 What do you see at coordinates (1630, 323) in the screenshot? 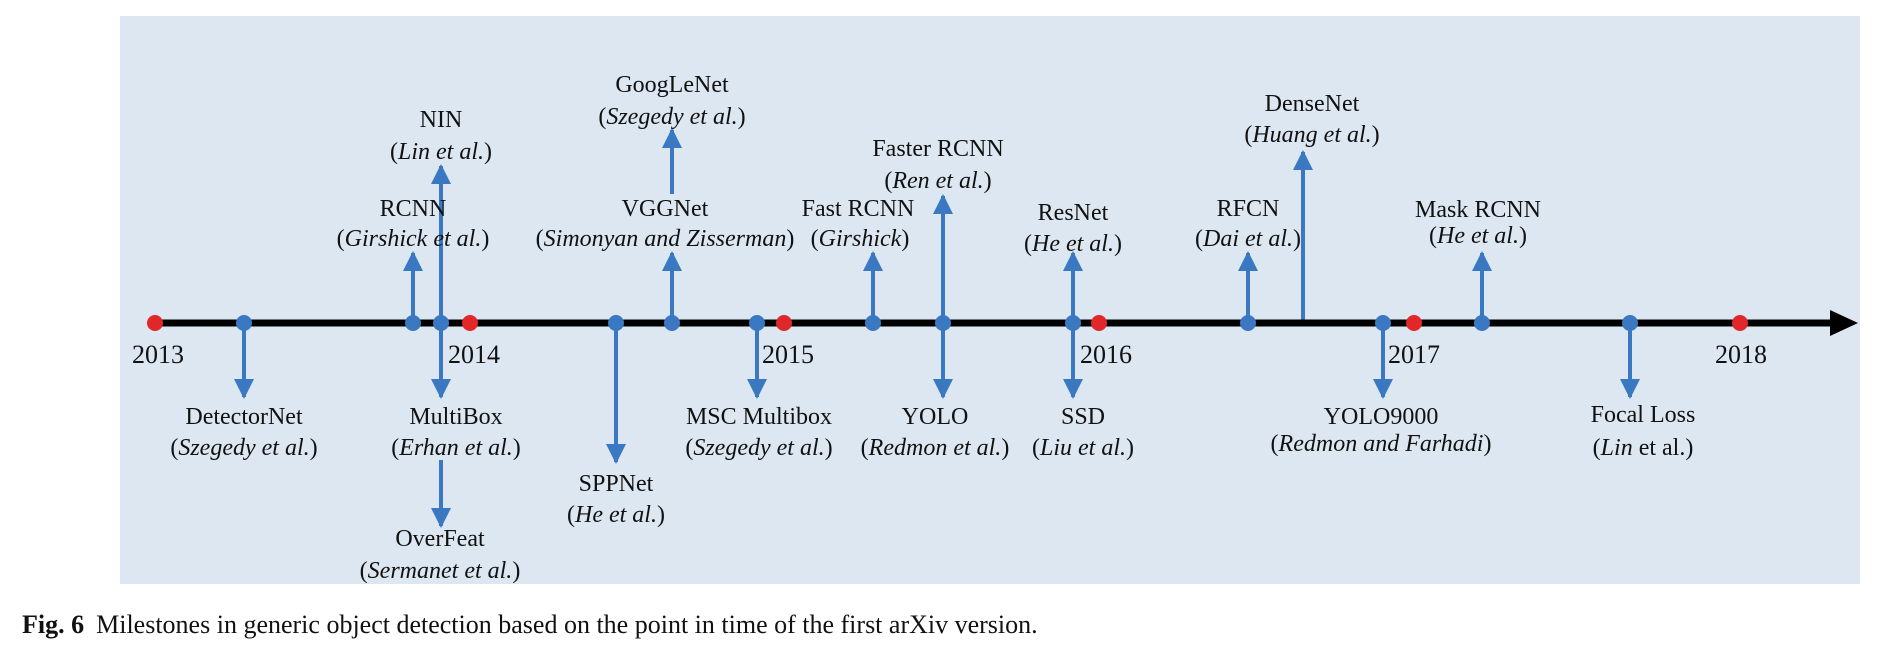
I see `dot-focal-loss` at bounding box center [1630, 323].